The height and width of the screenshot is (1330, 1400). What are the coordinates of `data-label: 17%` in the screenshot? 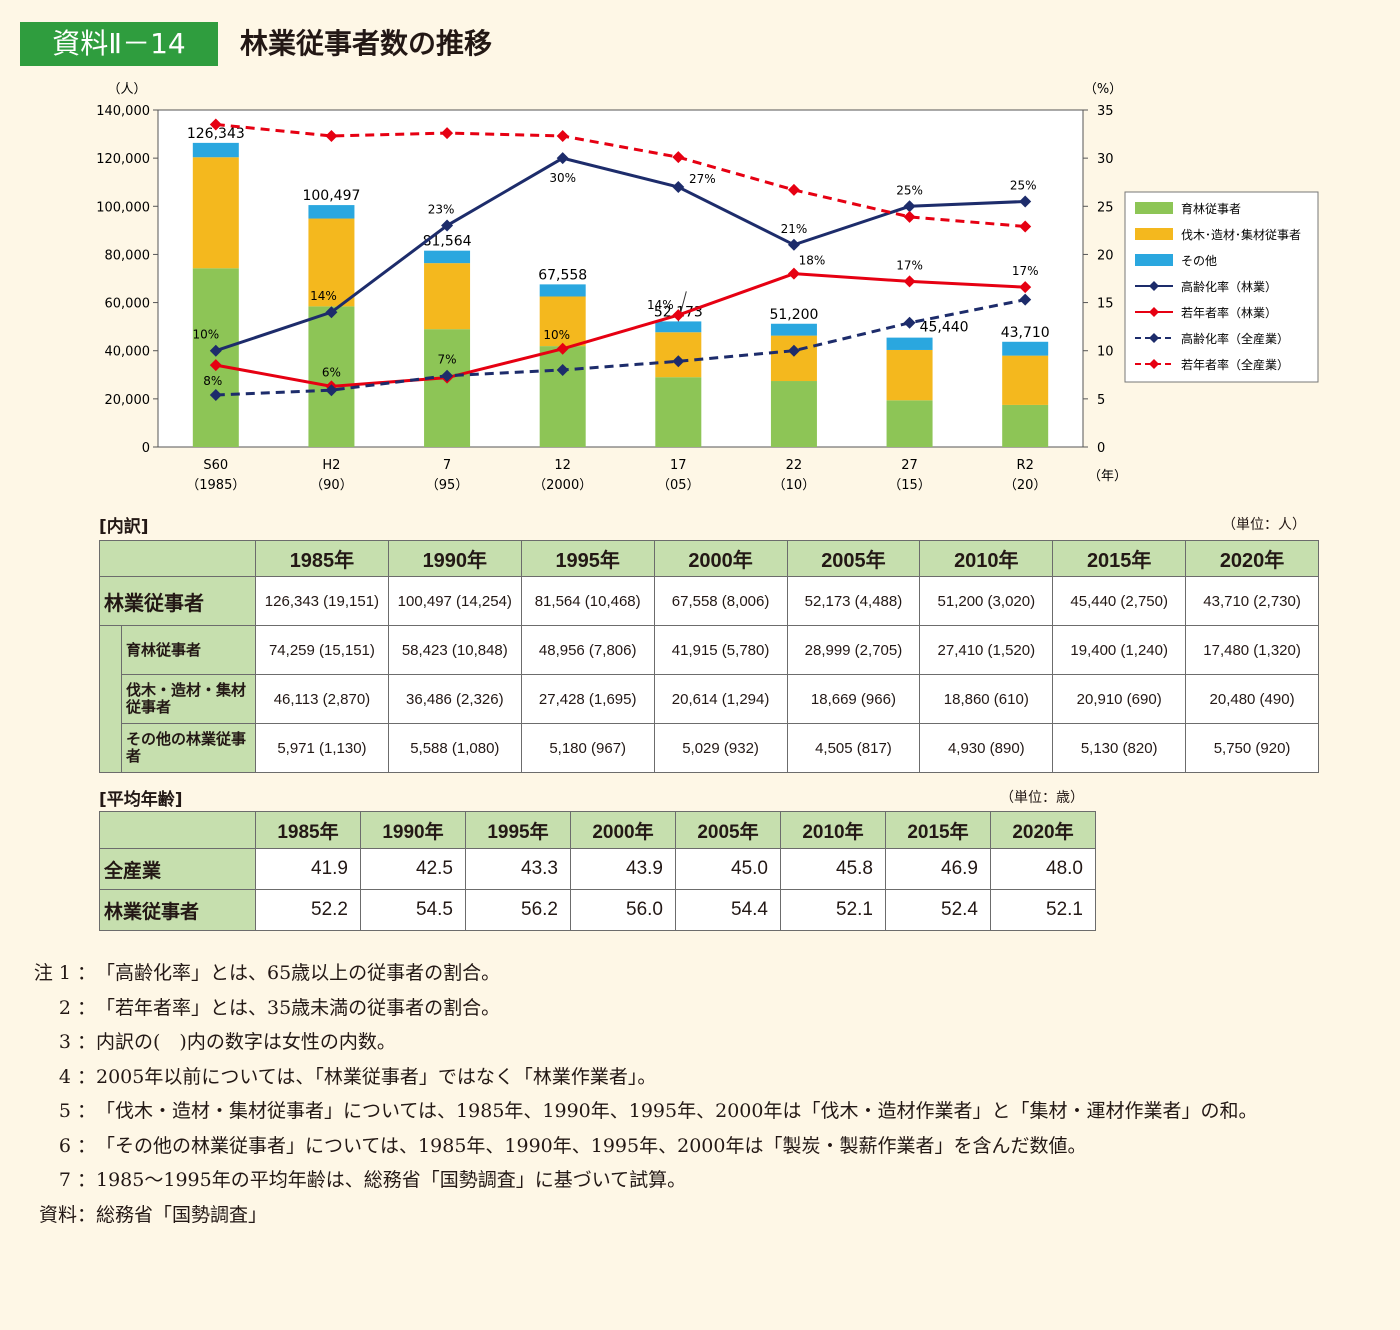 It's located at (1025, 271).